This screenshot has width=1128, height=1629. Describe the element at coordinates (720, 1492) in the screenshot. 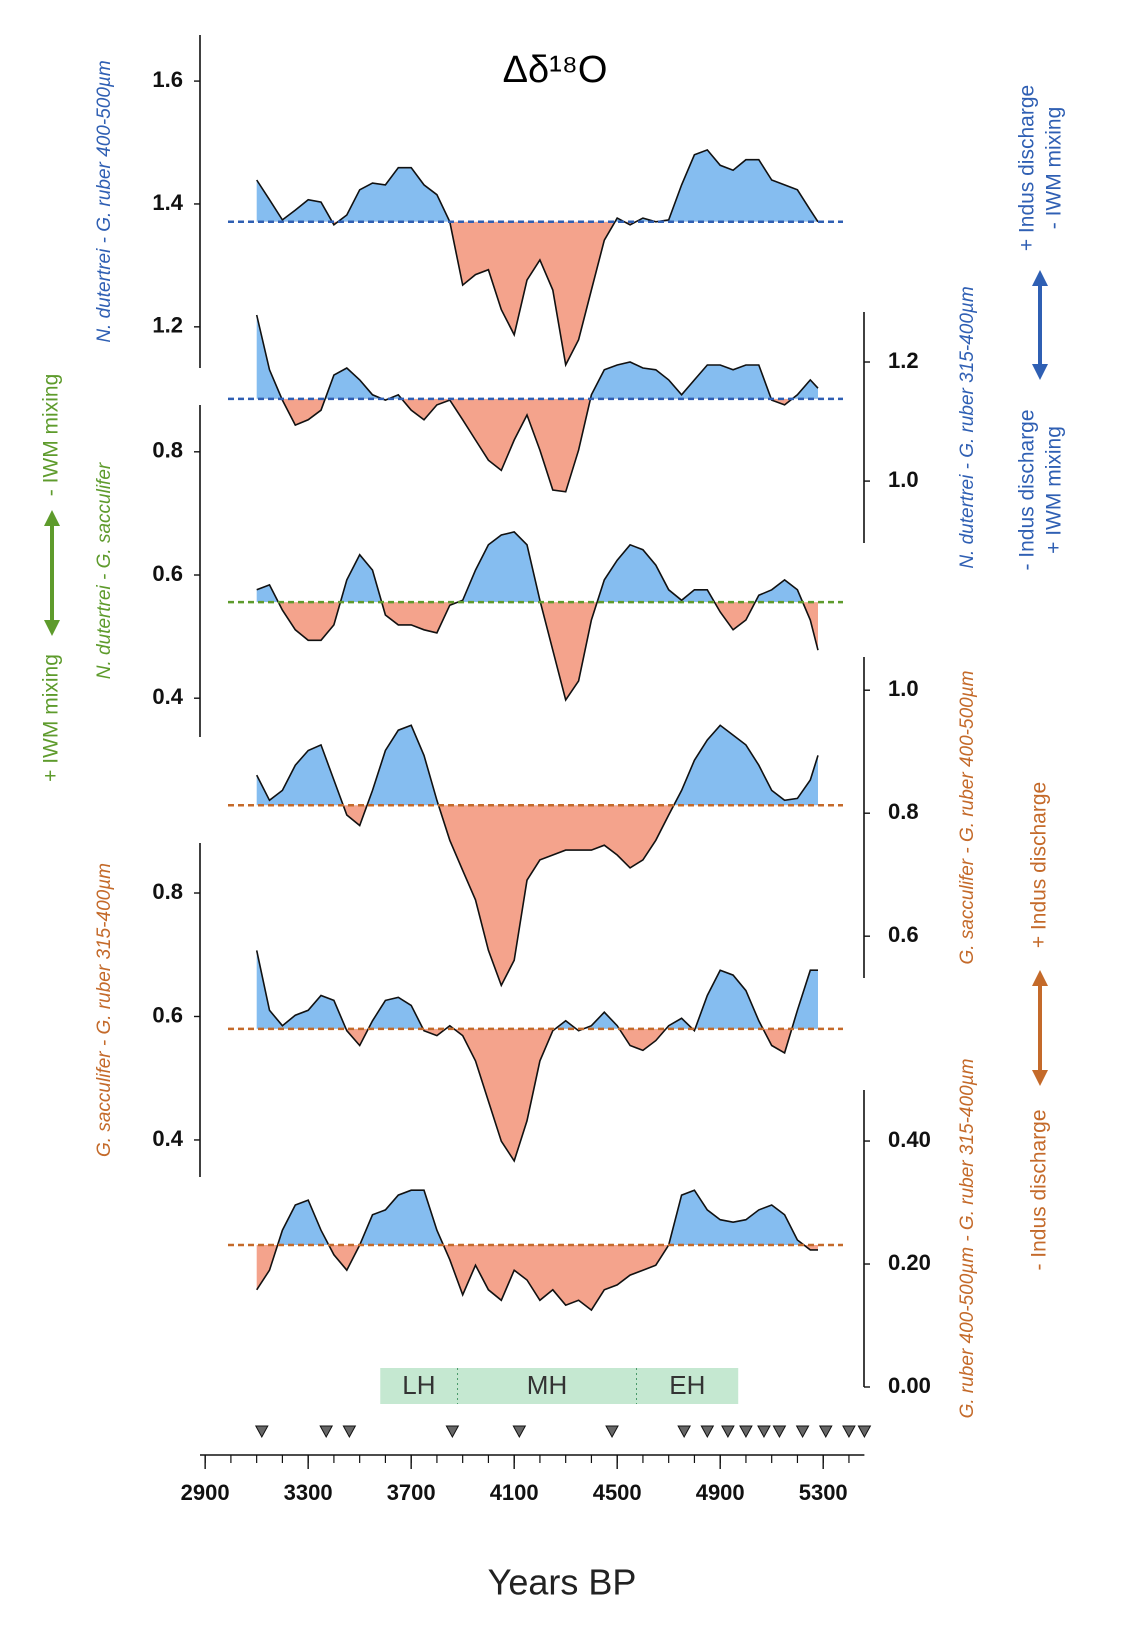

I see `x-tick-label: 4900` at that location.